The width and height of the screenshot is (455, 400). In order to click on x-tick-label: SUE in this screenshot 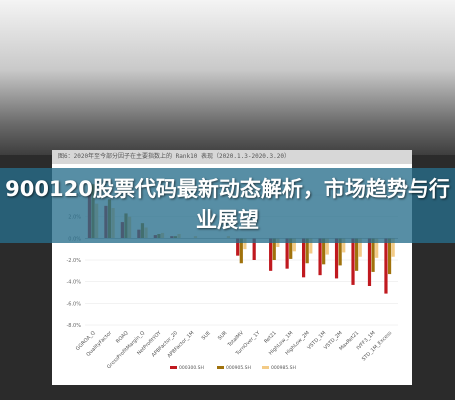, I will do `click(206, 335)`.